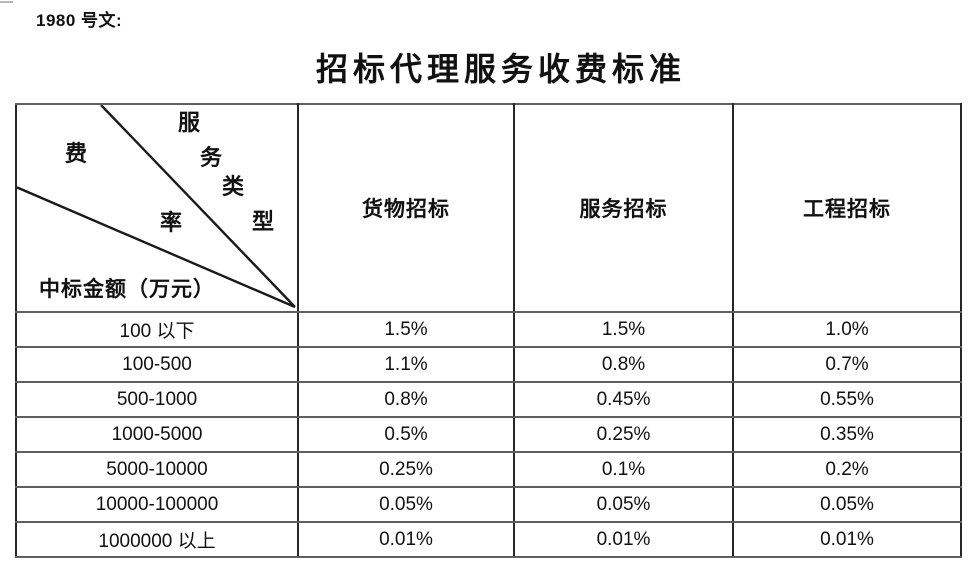 The width and height of the screenshot is (976, 581). What do you see at coordinates (157, 469) in the screenshot?
I see `amount-range-cell: 5000-10000` at bounding box center [157, 469].